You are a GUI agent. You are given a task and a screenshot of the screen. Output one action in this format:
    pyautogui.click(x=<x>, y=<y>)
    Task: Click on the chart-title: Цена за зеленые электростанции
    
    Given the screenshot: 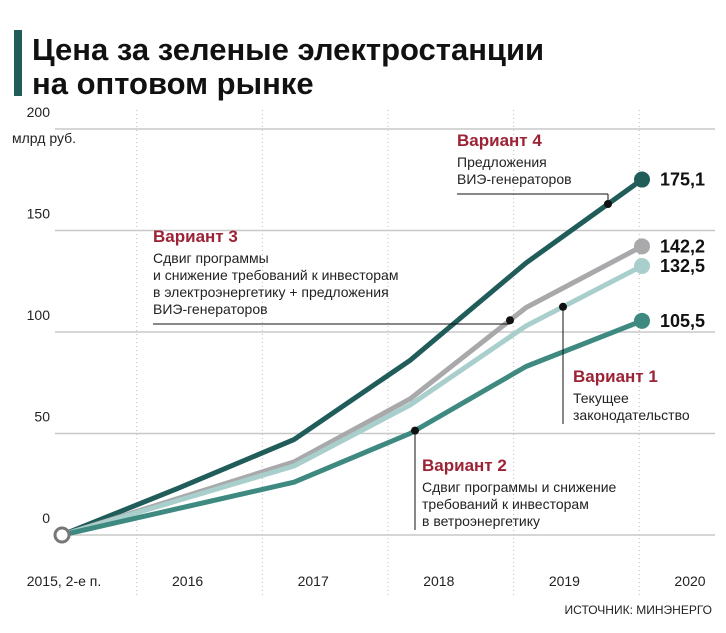 What is the action you would take?
    pyautogui.click(x=288, y=49)
    